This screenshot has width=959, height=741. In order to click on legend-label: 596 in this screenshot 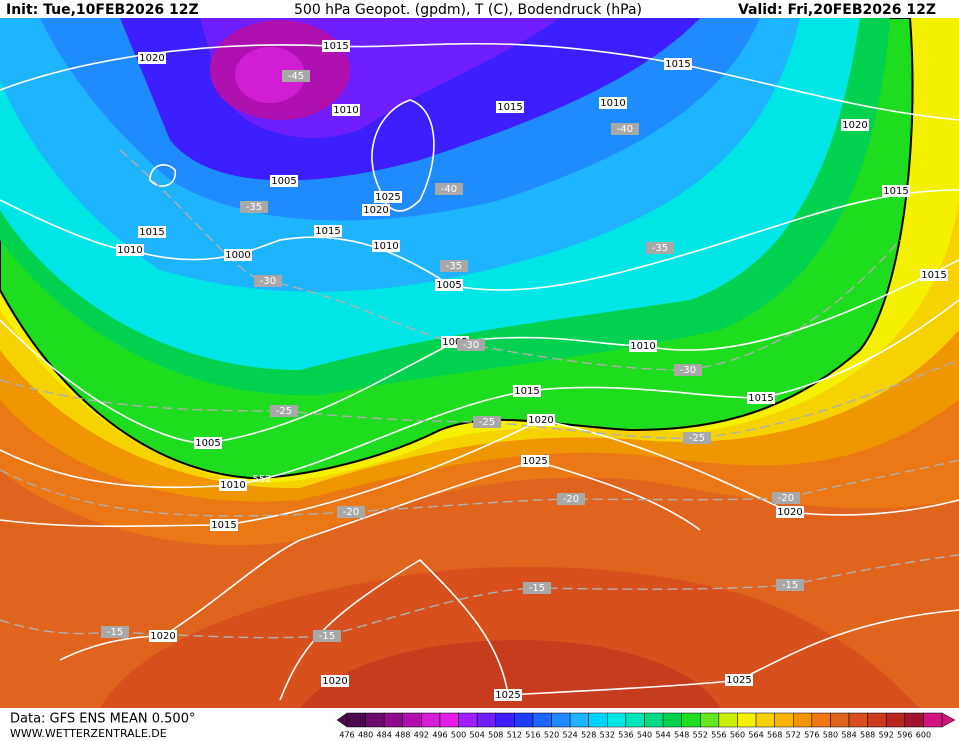, I will do `click(904, 735)`.